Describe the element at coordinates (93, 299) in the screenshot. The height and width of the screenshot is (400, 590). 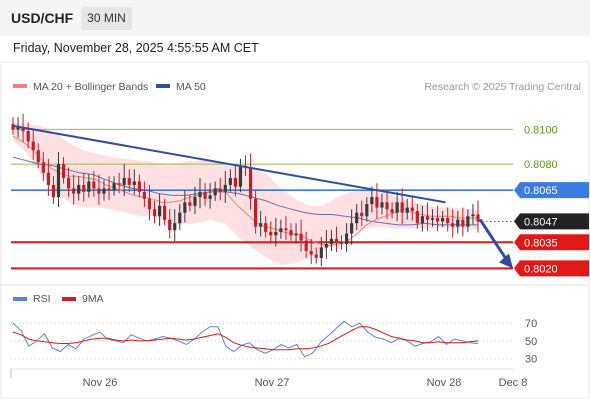
I see `legend-9ma-label: 9MA` at that location.